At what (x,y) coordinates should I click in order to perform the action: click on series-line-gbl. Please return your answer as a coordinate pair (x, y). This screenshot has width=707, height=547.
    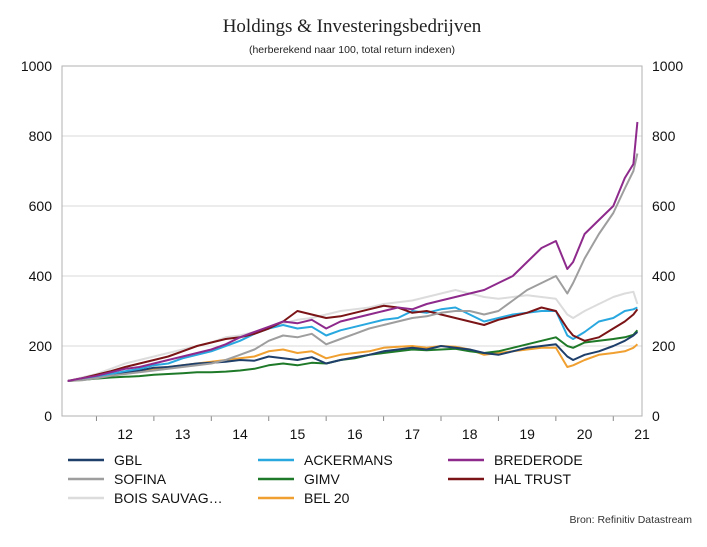
    Looking at the image, I should click on (353, 356).